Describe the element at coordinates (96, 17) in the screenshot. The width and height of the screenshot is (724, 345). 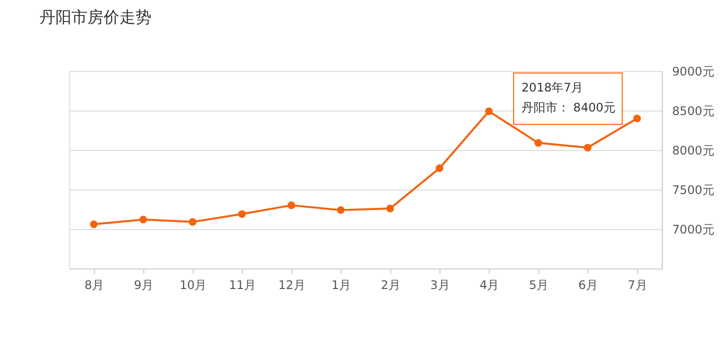
I see `chart-title: 丹阳市房价走势` at that location.